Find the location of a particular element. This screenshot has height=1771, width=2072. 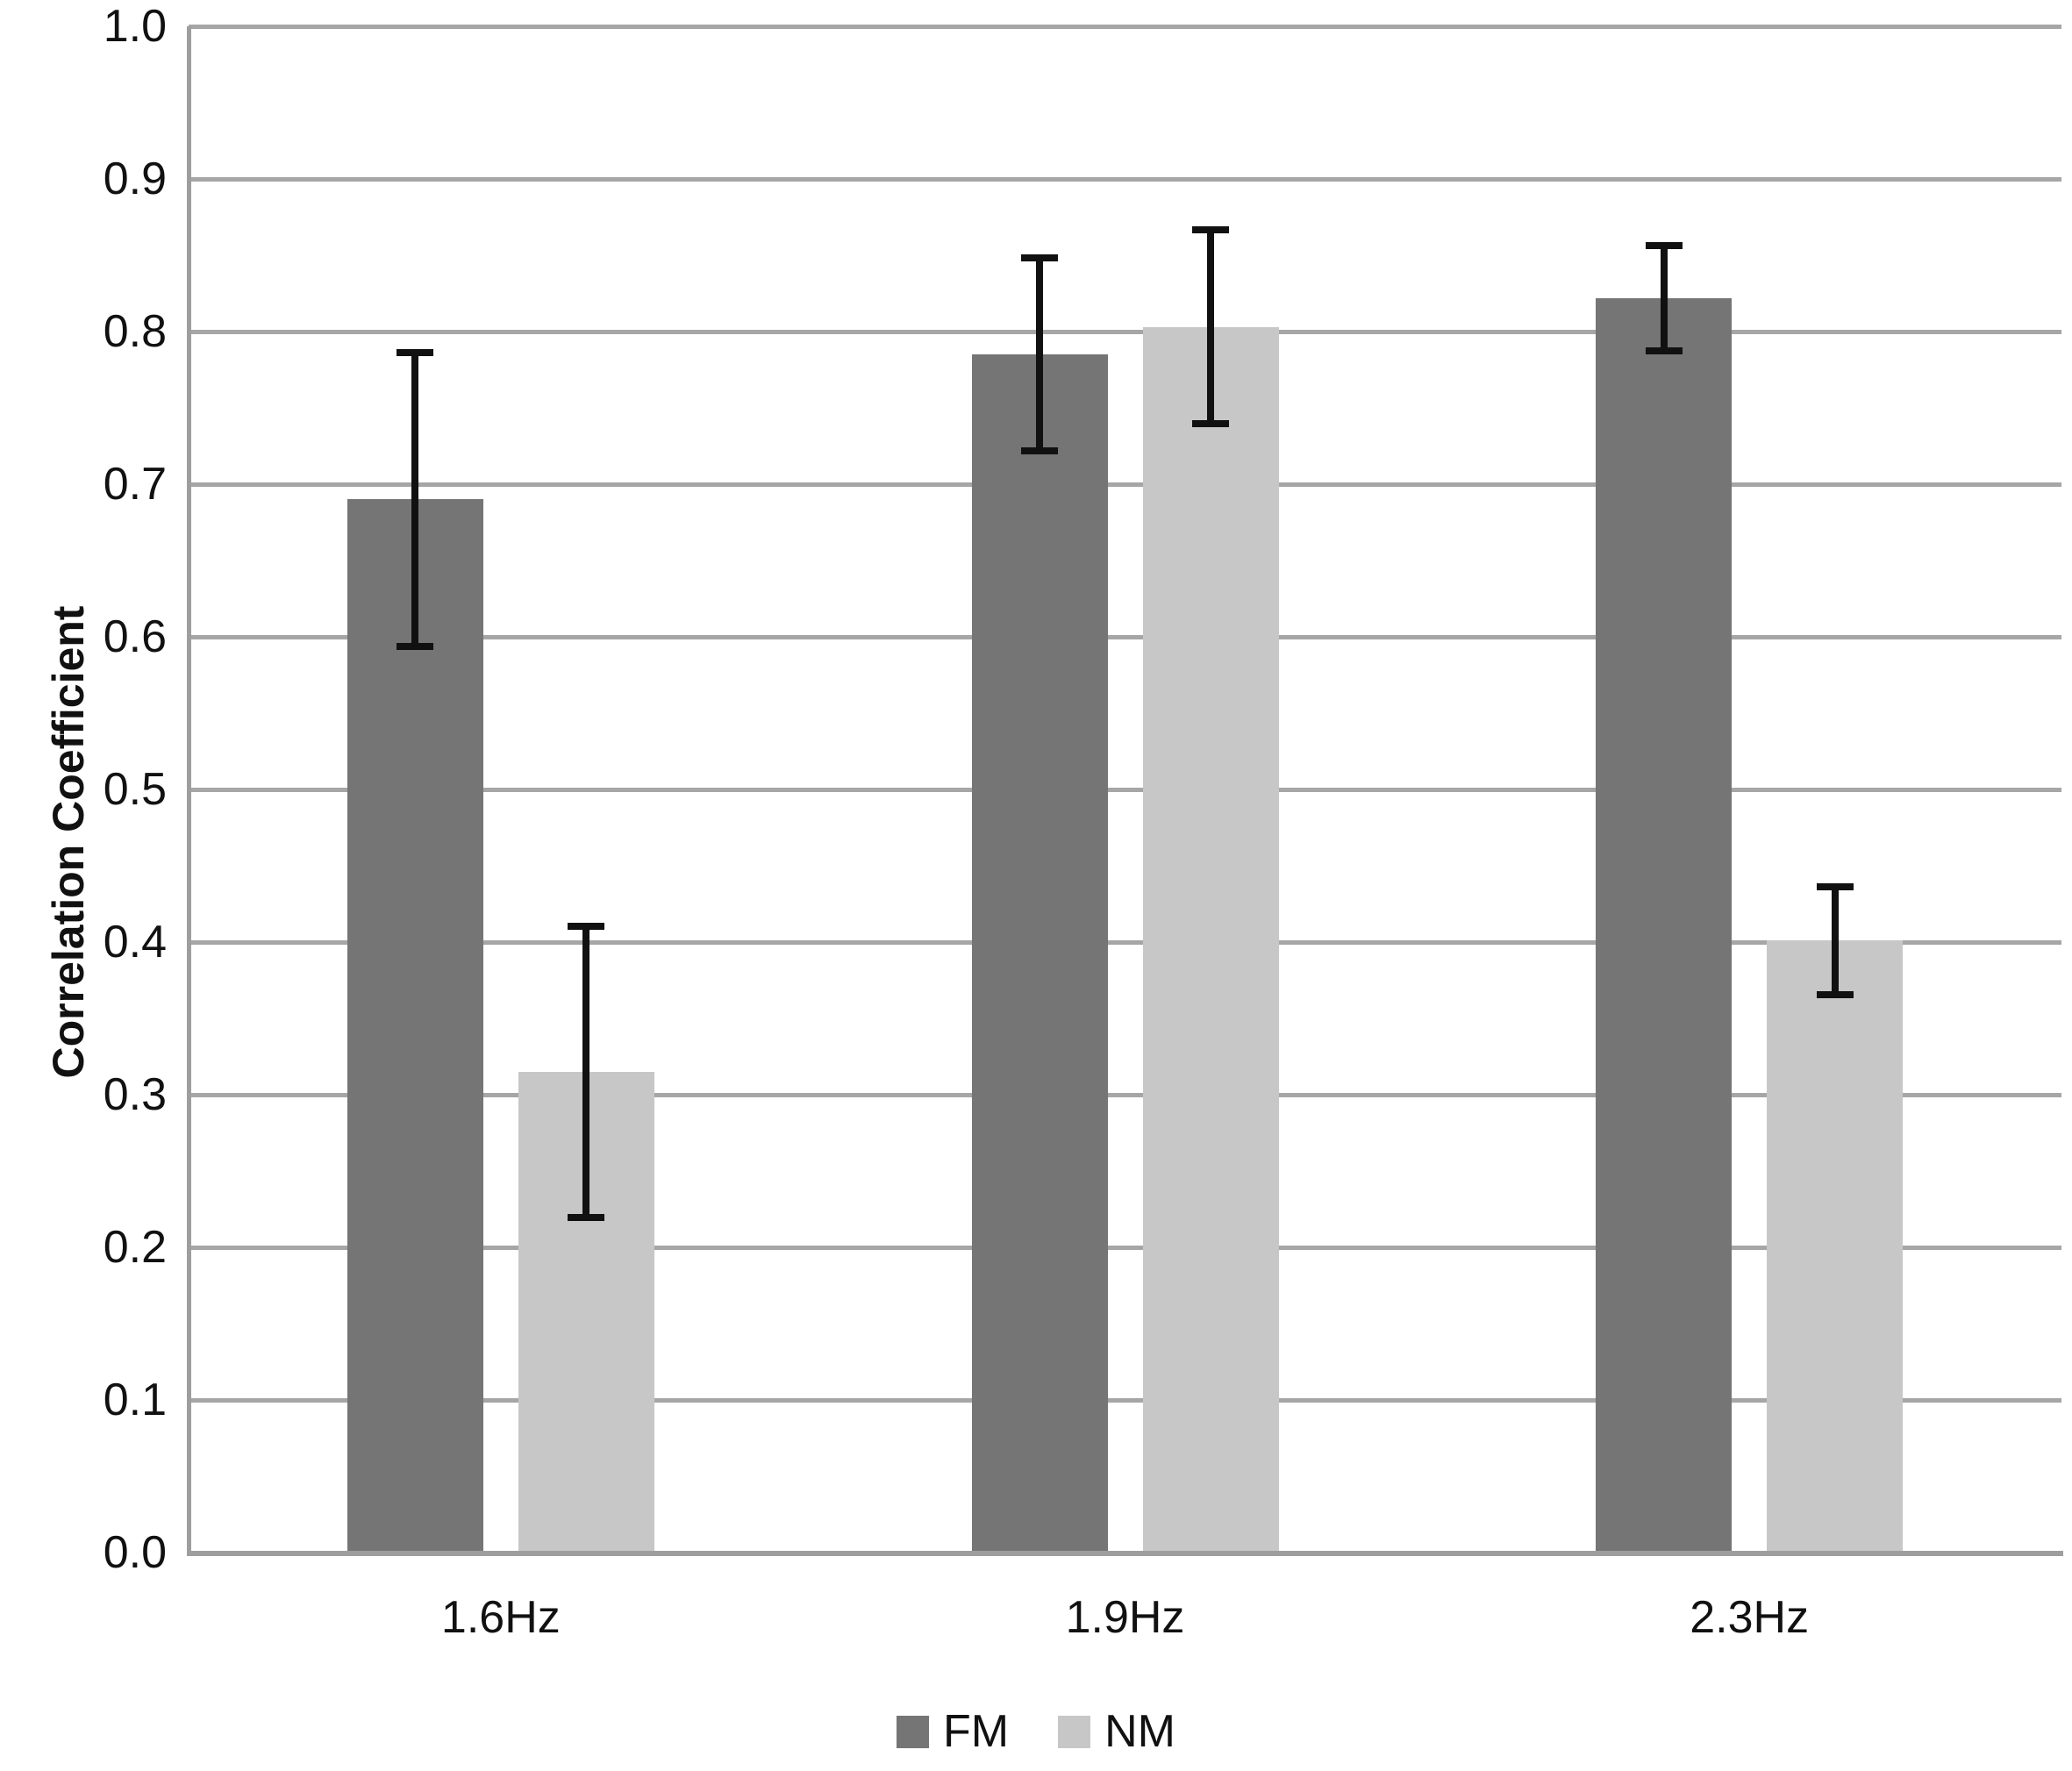

error-cap-top-nm-1.6Hz is located at coordinates (587, 926).